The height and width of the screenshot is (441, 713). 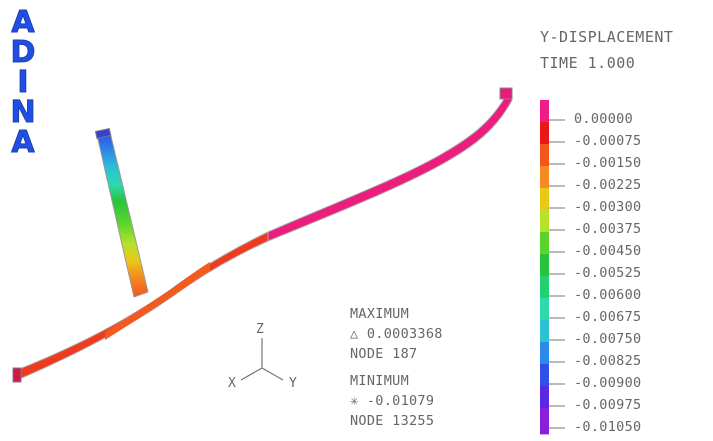 What do you see at coordinates (272, 374) in the screenshot?
I see `y-axis-line` at bounding box center [272, 374].